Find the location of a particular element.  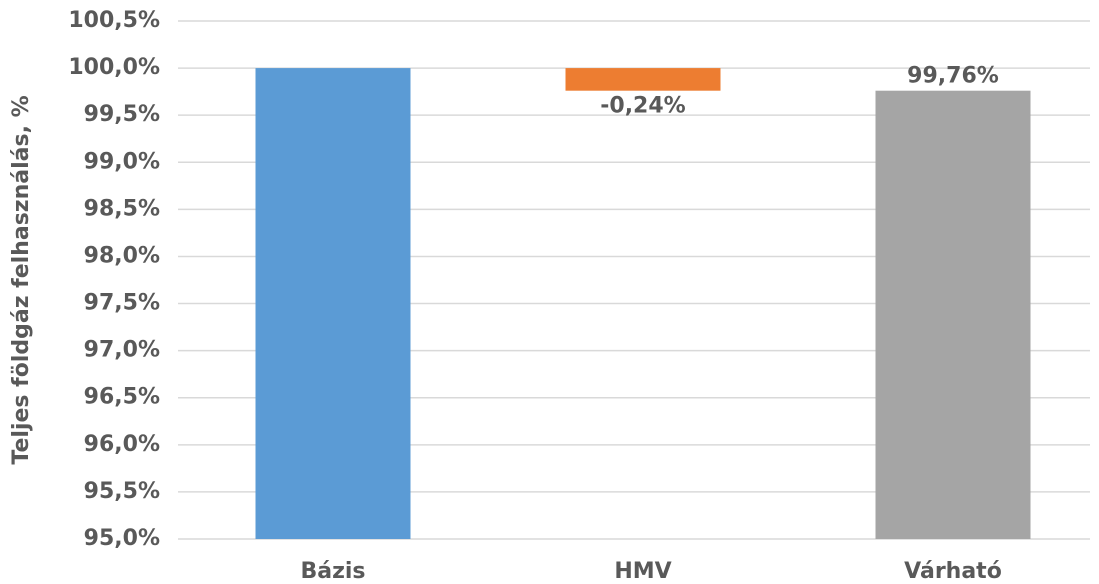

y-tick-label: 97,0% is located at coordinates (122, 350).